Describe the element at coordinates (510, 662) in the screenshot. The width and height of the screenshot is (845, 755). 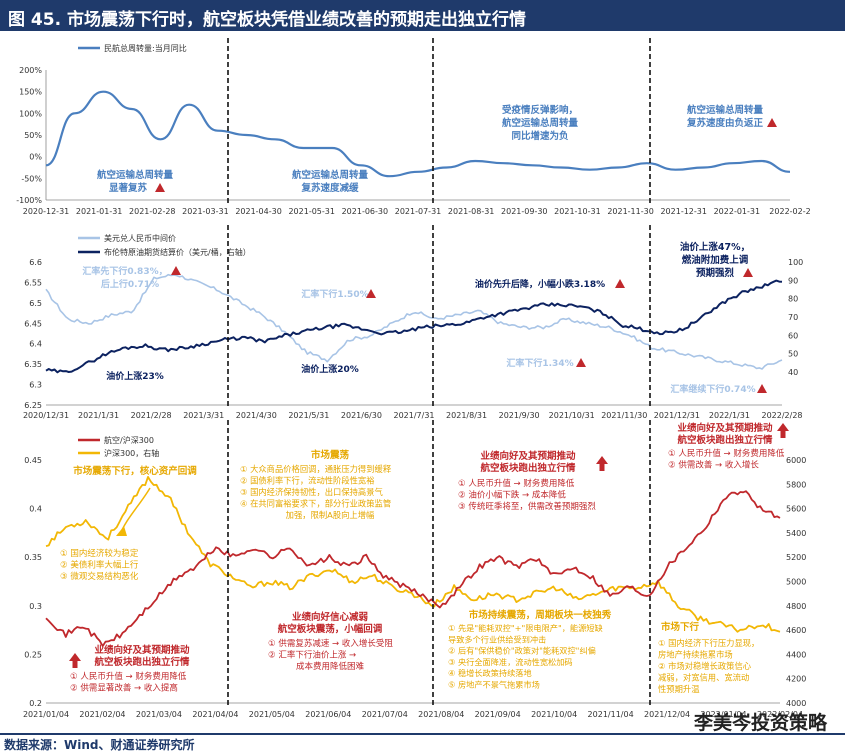
I see `p3-annotation-text: ③ 央行全面降准，流动性宽松加码` at that location.